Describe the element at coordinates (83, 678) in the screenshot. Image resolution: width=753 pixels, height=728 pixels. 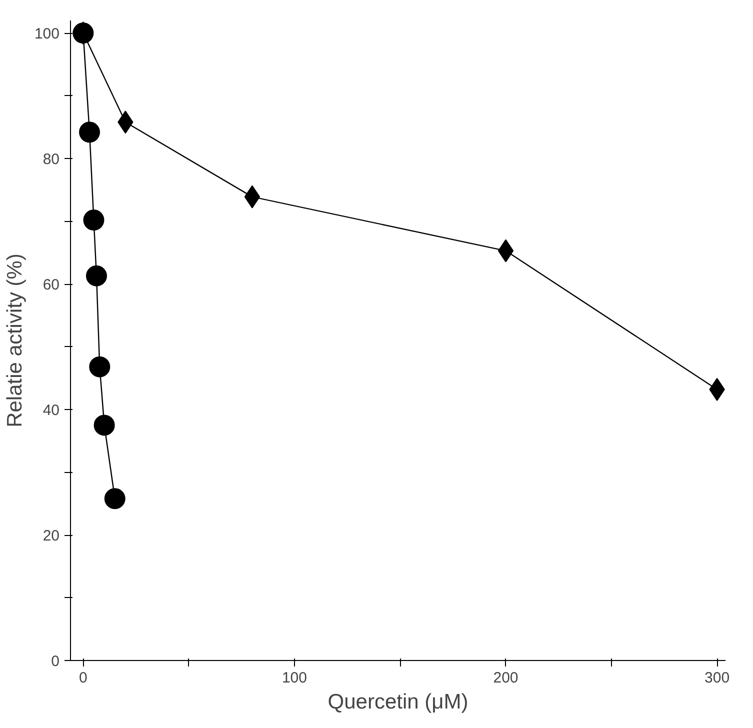
I see `x-tick-label: 0` at that location.